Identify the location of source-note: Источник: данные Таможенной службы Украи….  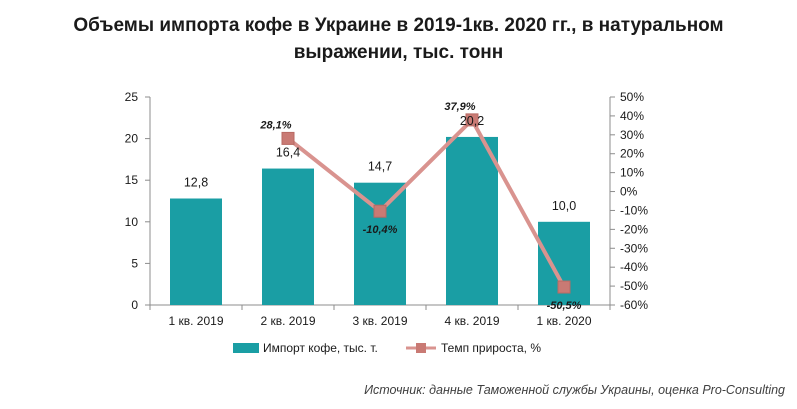
(574, 390).